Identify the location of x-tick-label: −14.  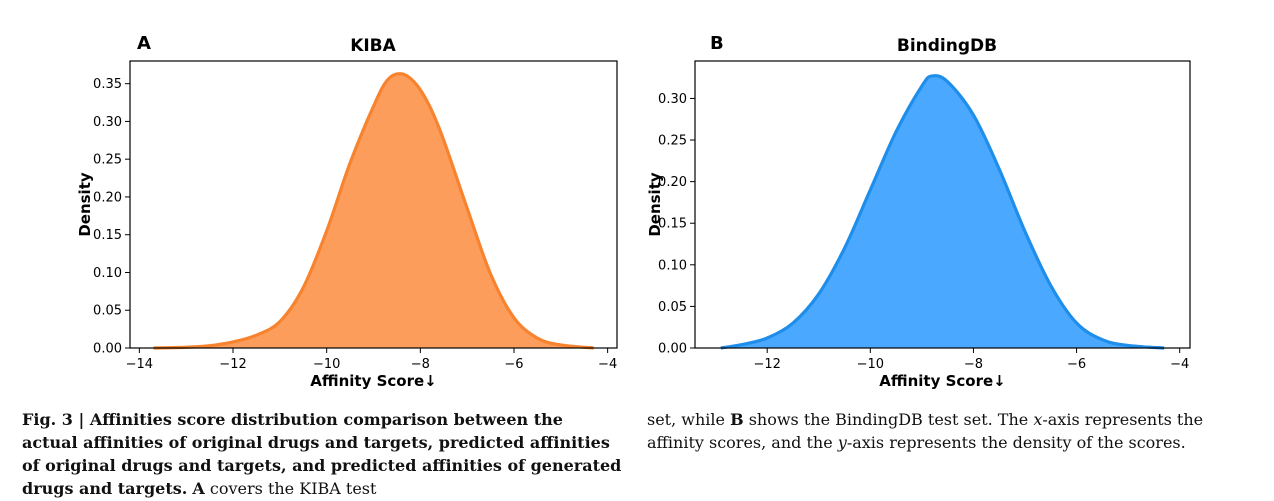
(139, 364).